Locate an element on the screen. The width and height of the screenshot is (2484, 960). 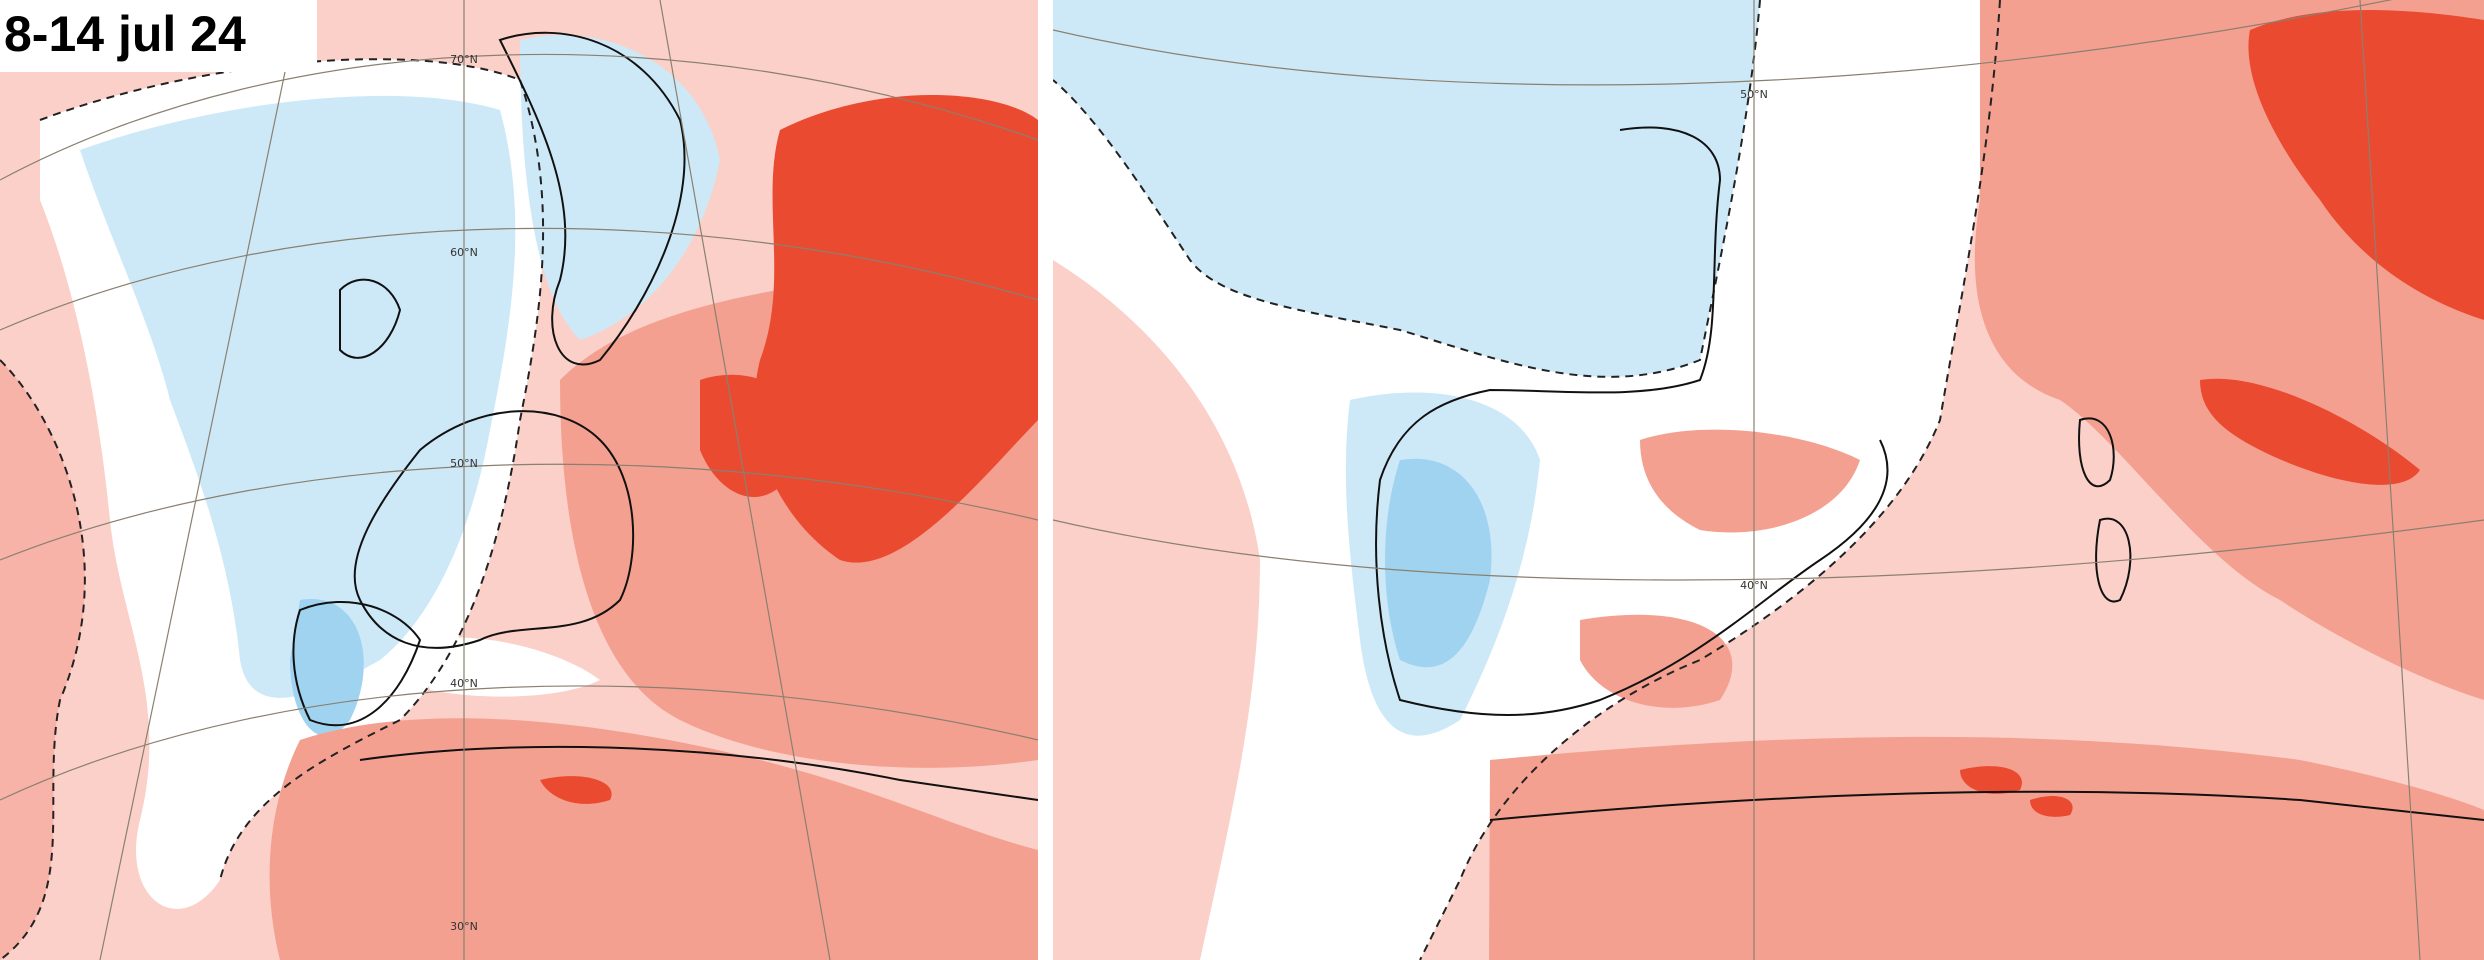
title-box is located at coordinates (158, 36).